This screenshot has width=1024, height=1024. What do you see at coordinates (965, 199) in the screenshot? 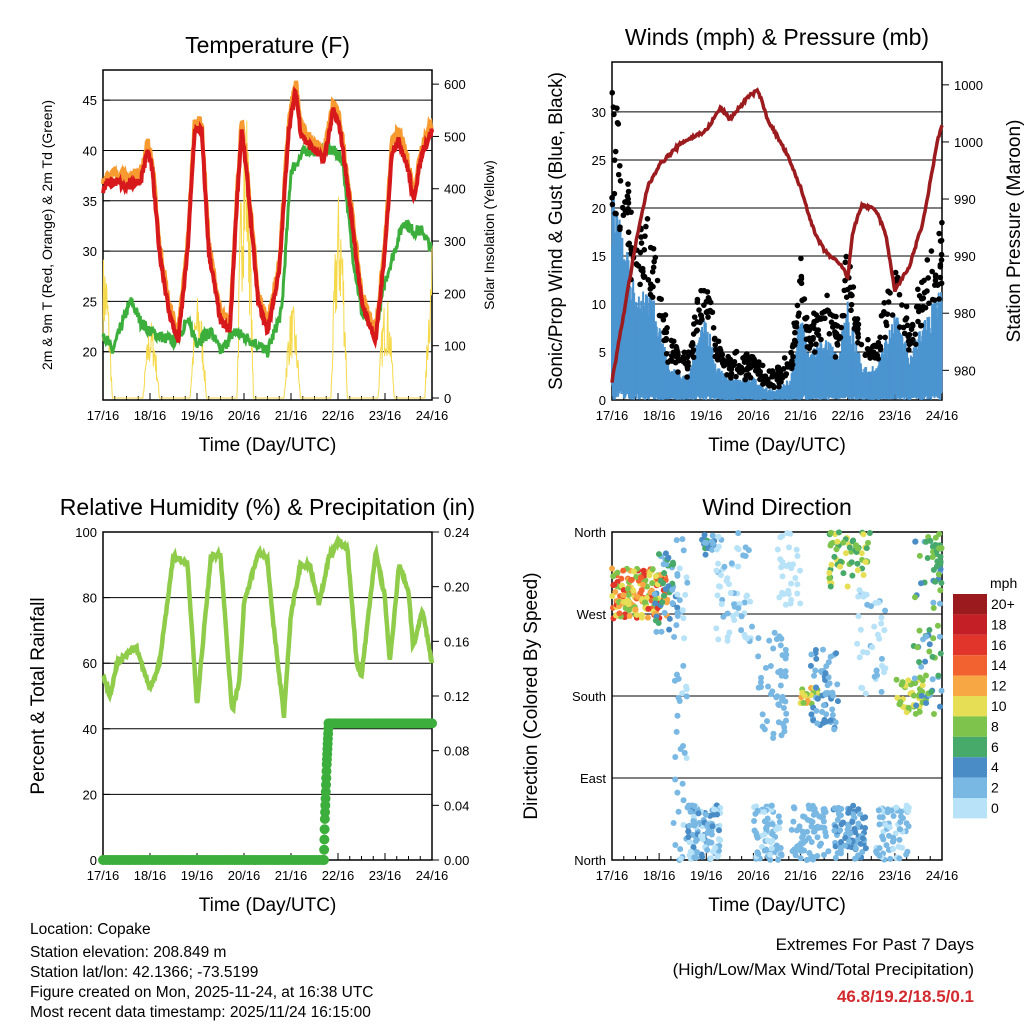
I see `y2-tick-label: 990` at bounding box center [965, 199].